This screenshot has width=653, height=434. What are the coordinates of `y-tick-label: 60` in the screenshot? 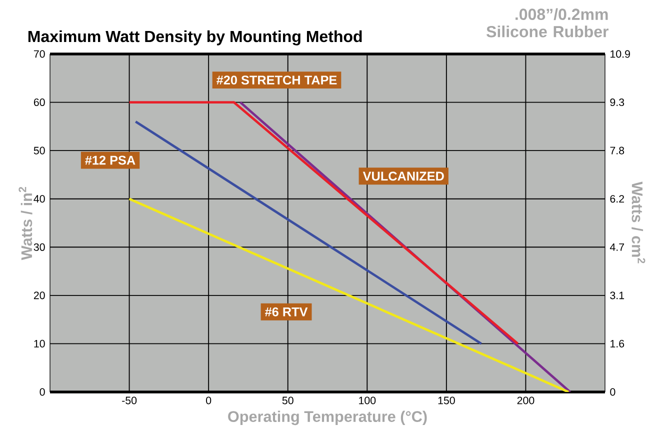 It's located at (39, 102).